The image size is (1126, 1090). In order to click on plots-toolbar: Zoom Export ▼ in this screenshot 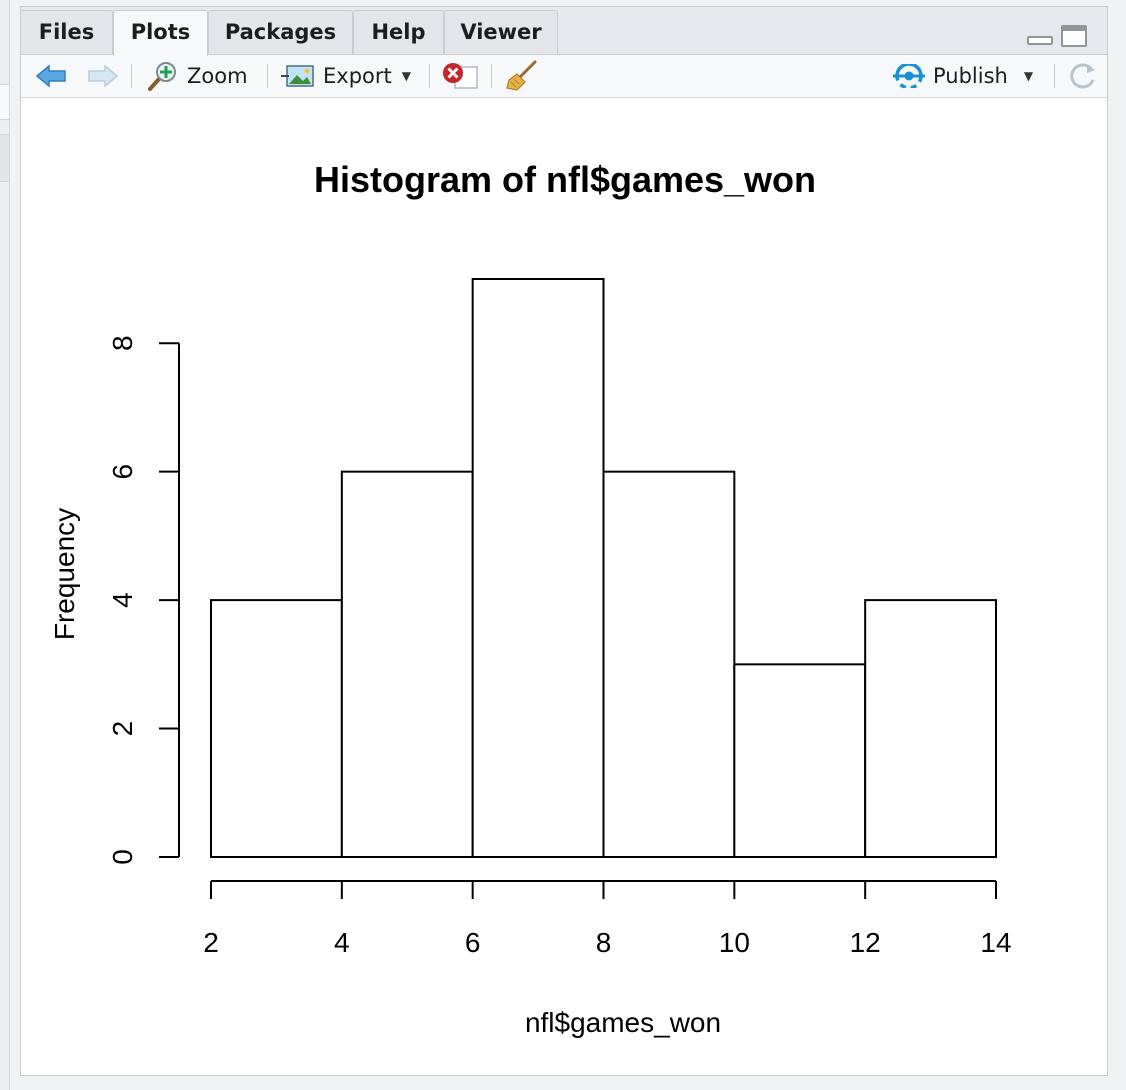, I will do `click(564, 76)`.